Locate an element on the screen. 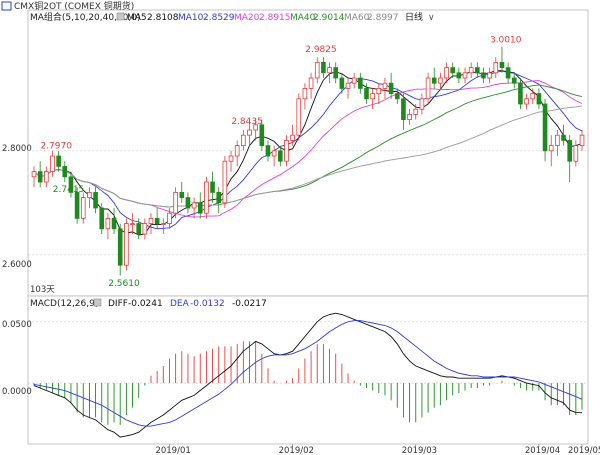 The image size is (600, 455). price-y-tick-2.6: 2.6000 is located at coordinates (17, 265).